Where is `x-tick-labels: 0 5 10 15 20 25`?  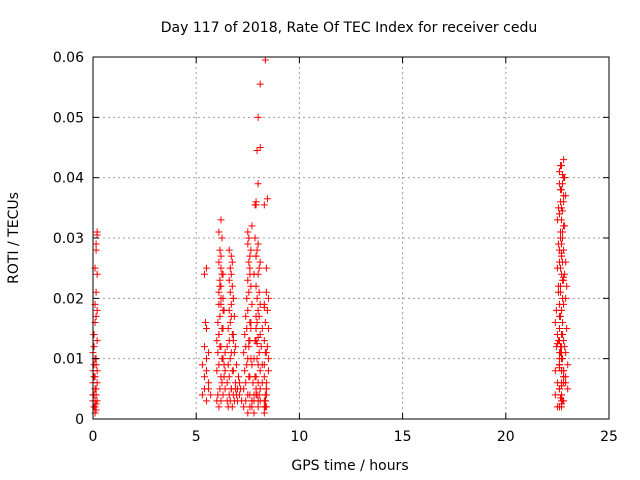
x-tick-labels: 0 5 10 15 20 25 is located at coordinates (353, 437).